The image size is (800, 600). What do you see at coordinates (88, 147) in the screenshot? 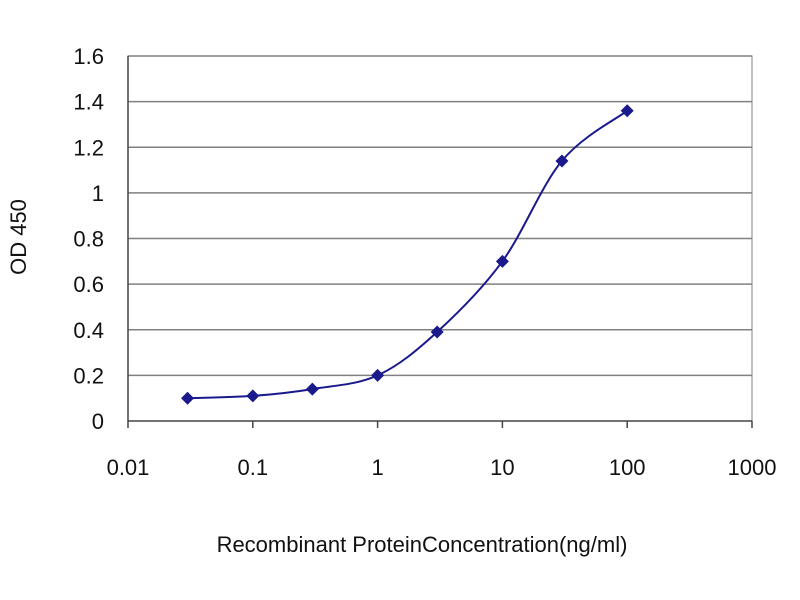
I see `y-tick-label: 1.2` at bounding box center [88, 147].